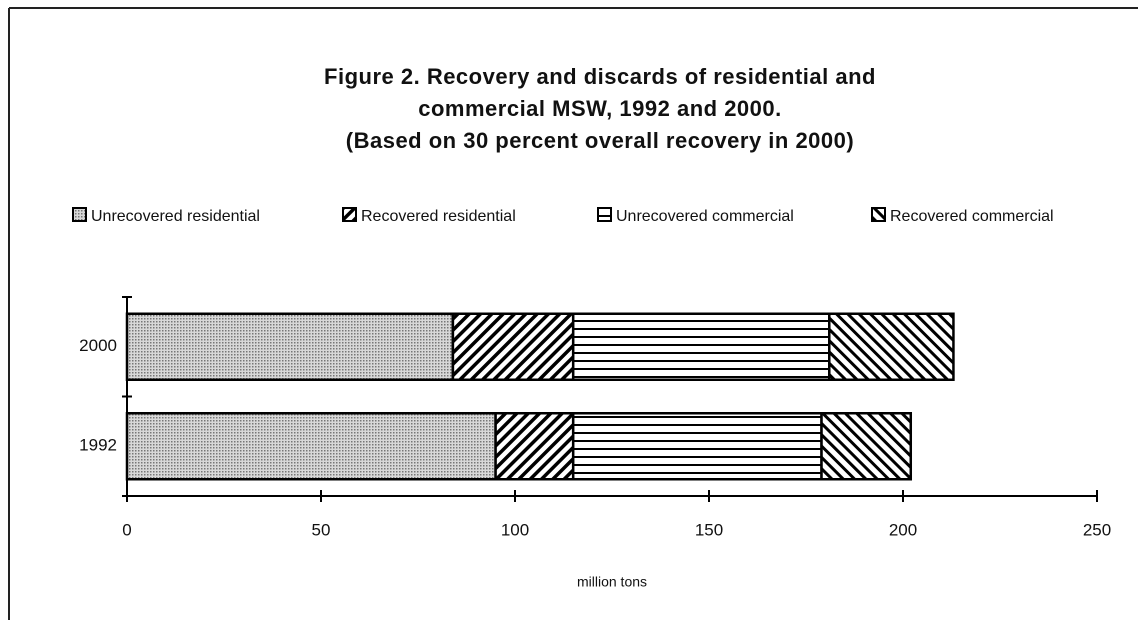 The width and height of the screenshot is (1138, 620). What do you see at coordinates (175, 216) in the screenshot?
I see `legend-label: Unrecovered residential` at bounding box center [175, 216].